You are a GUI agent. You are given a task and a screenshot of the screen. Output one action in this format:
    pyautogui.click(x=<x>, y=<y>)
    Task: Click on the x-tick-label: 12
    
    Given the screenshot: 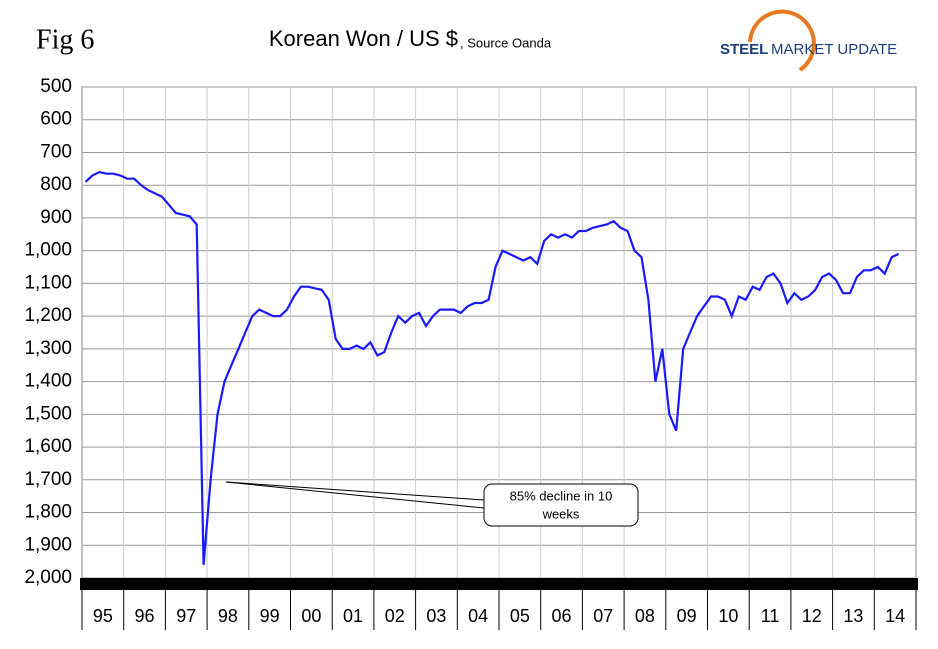 What is the action you would take?
    pyautogui.click(x=812, y=616)
    